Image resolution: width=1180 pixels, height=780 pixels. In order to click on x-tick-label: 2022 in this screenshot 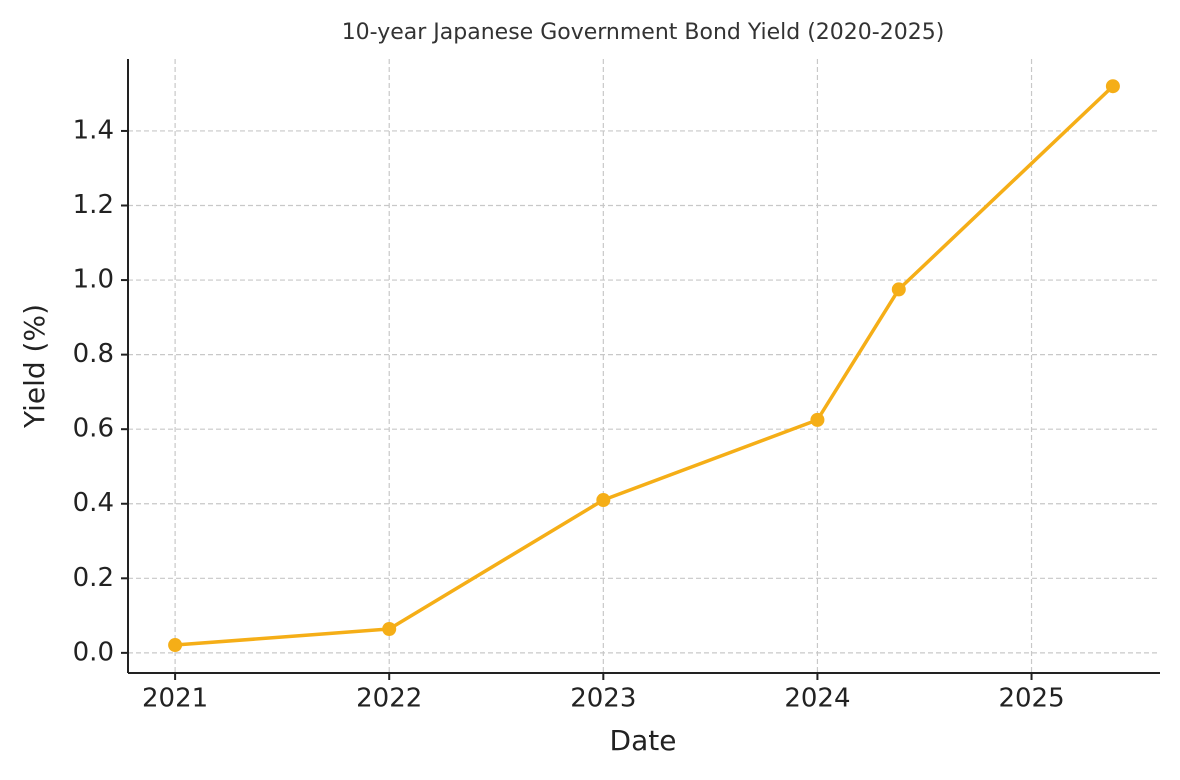, I will do `click(389, 699)`.